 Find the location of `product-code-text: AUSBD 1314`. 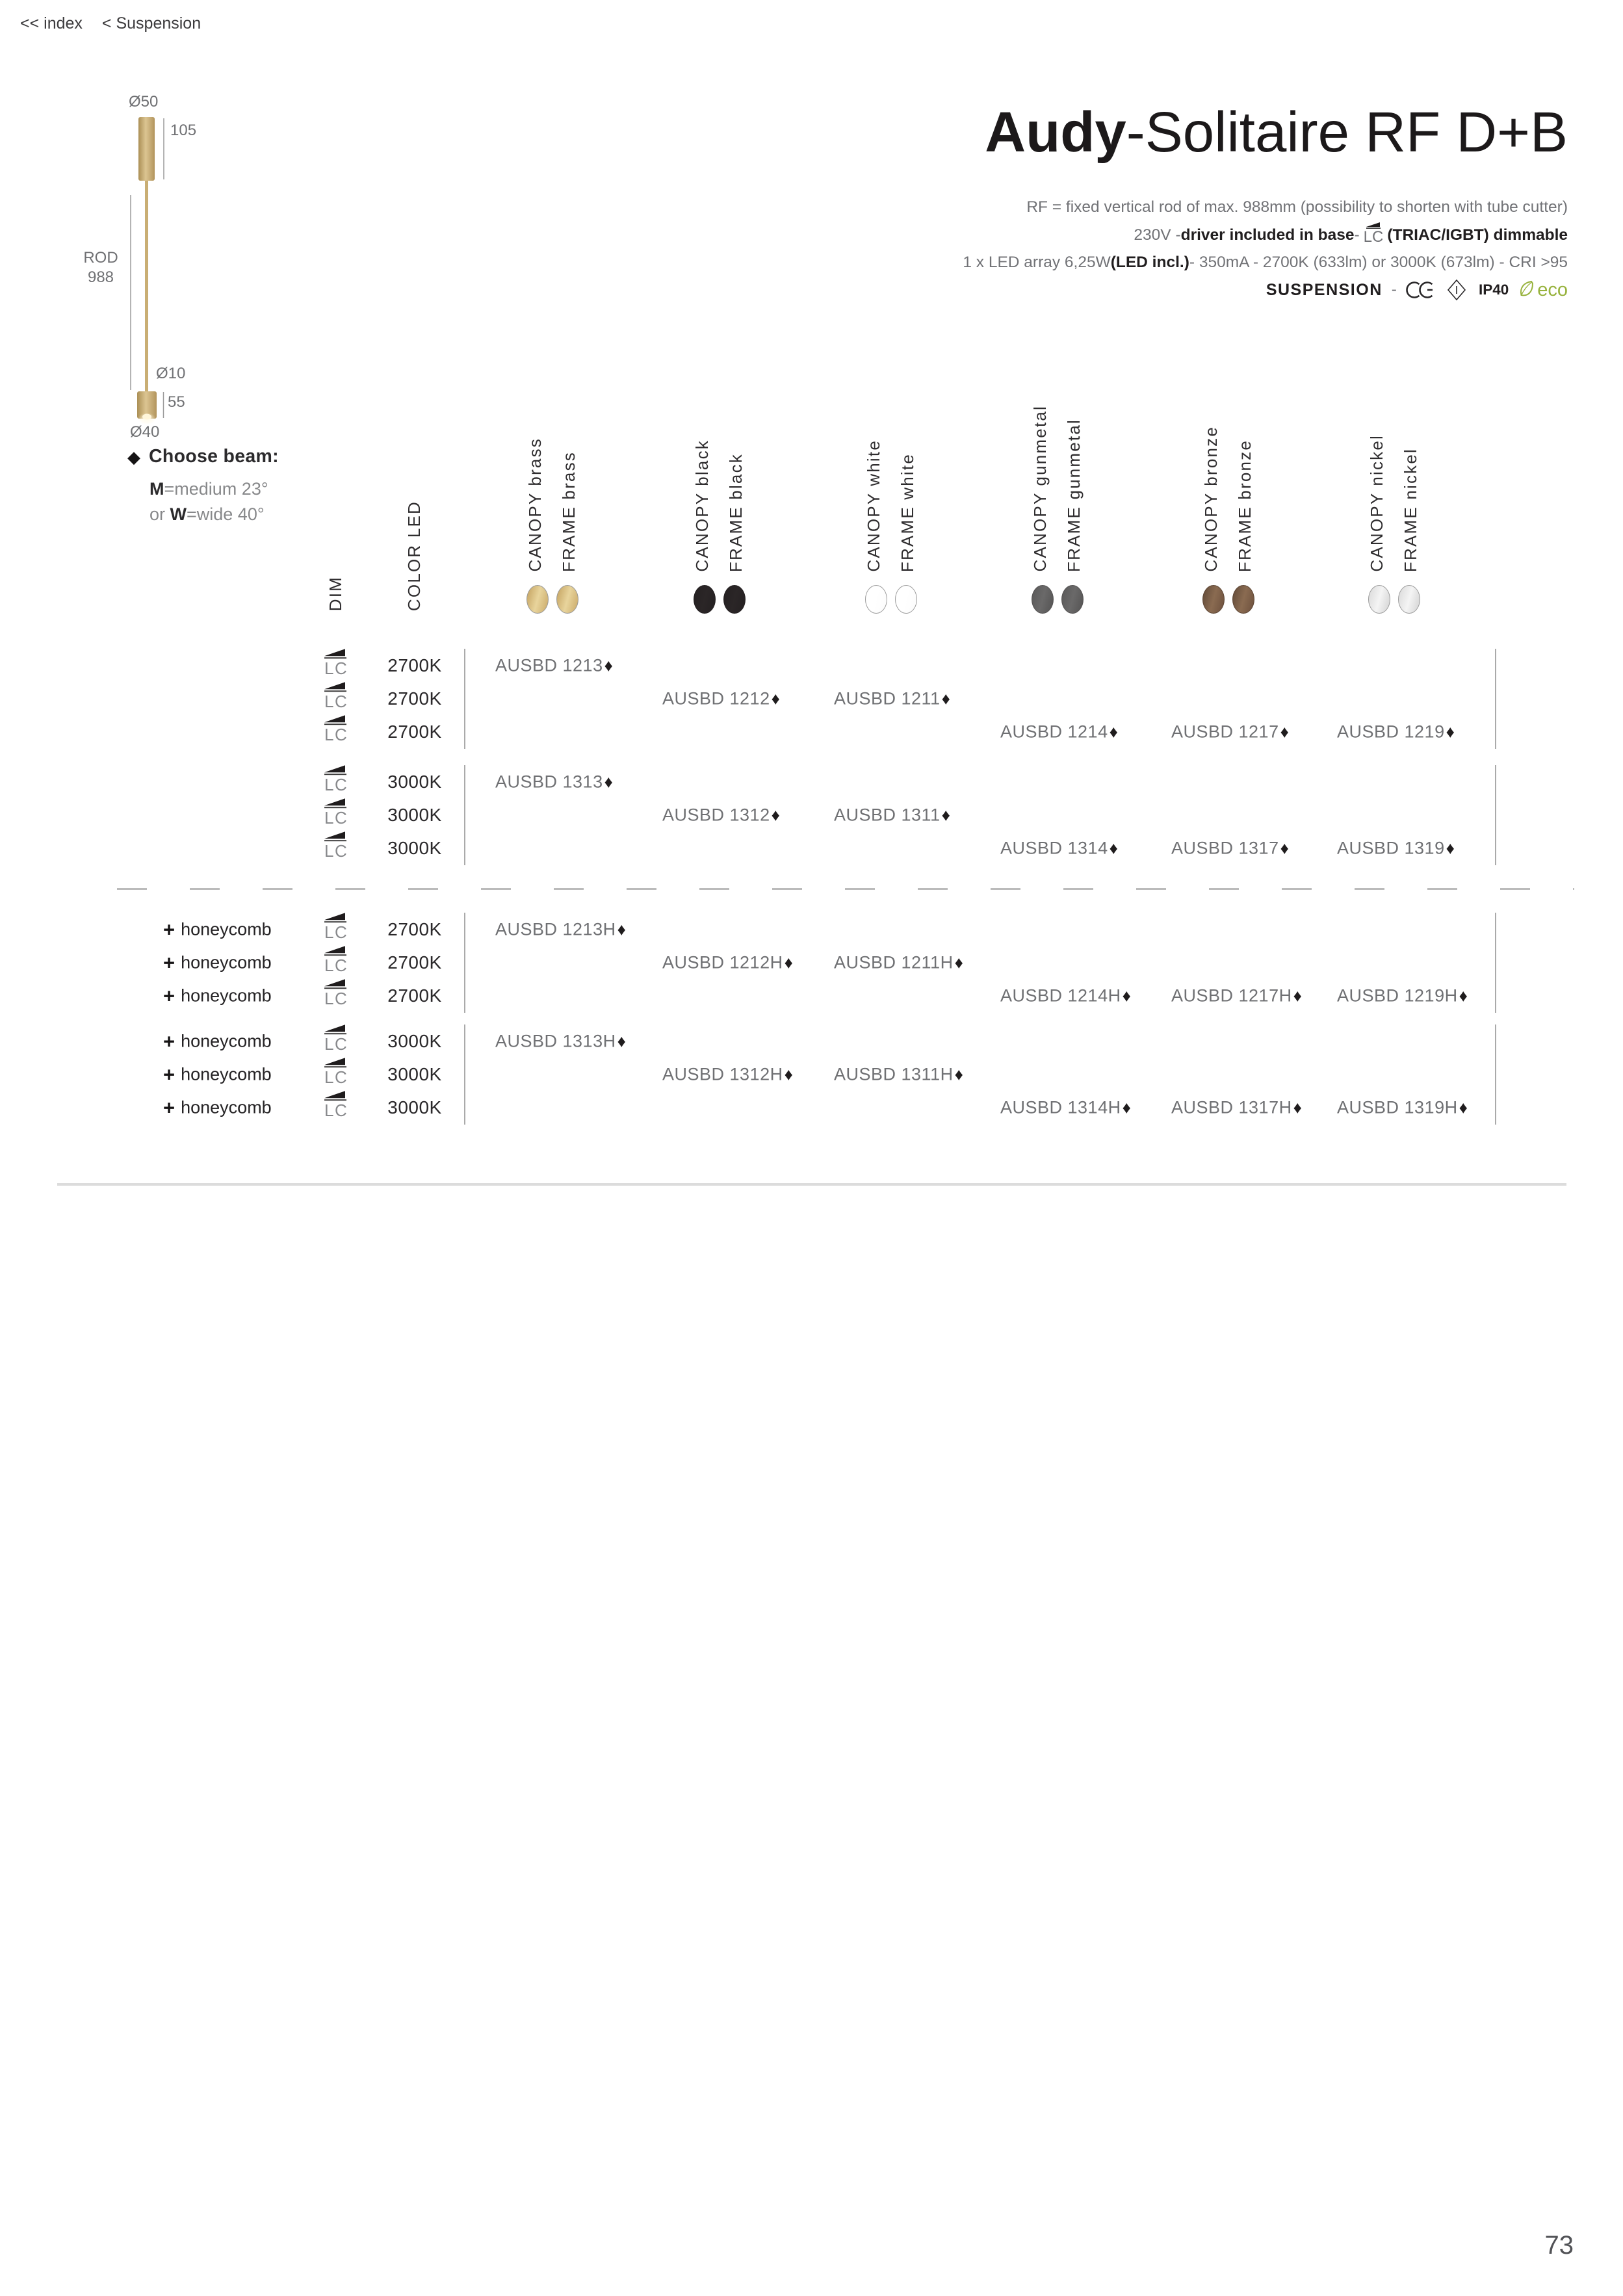

product-code-text: AUSBD 1314 is located at coordinates (1054, 848).